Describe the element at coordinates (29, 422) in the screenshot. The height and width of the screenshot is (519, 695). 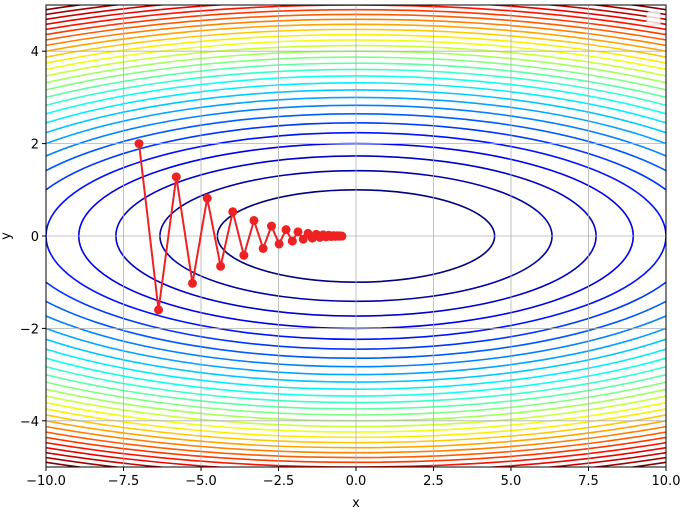
I see `y-tick-label: −4` at that location.